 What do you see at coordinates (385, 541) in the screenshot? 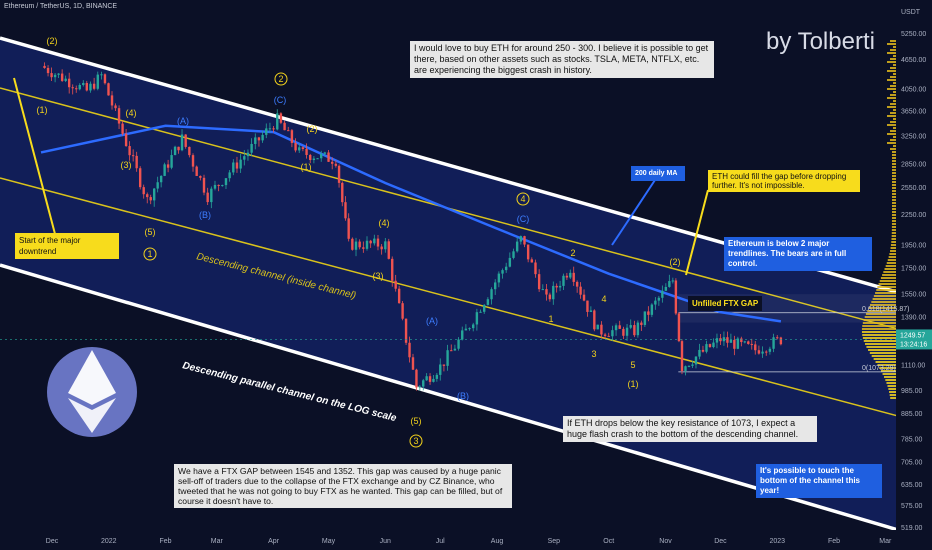
I see `time-tick-label: Jun` at bounding box center [385, 541].